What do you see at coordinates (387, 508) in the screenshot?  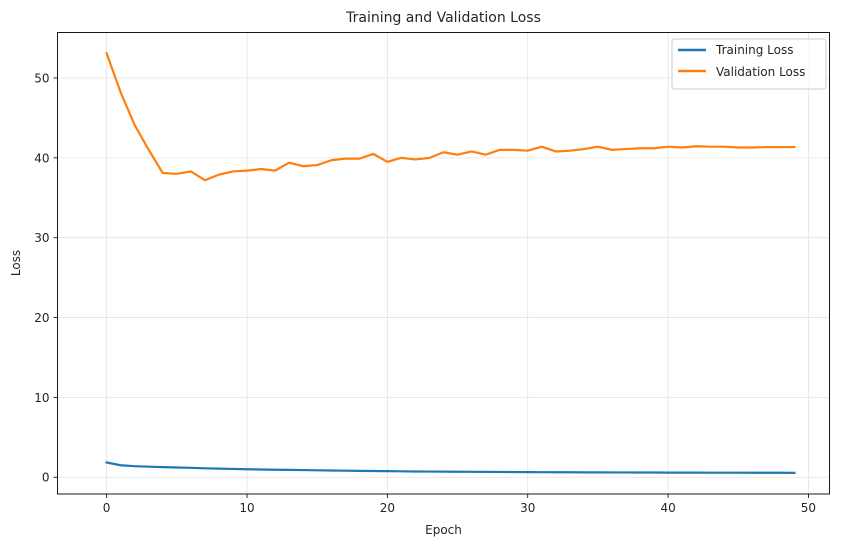 I see `x-tick-label: 20` at bounding box center [387, 508].